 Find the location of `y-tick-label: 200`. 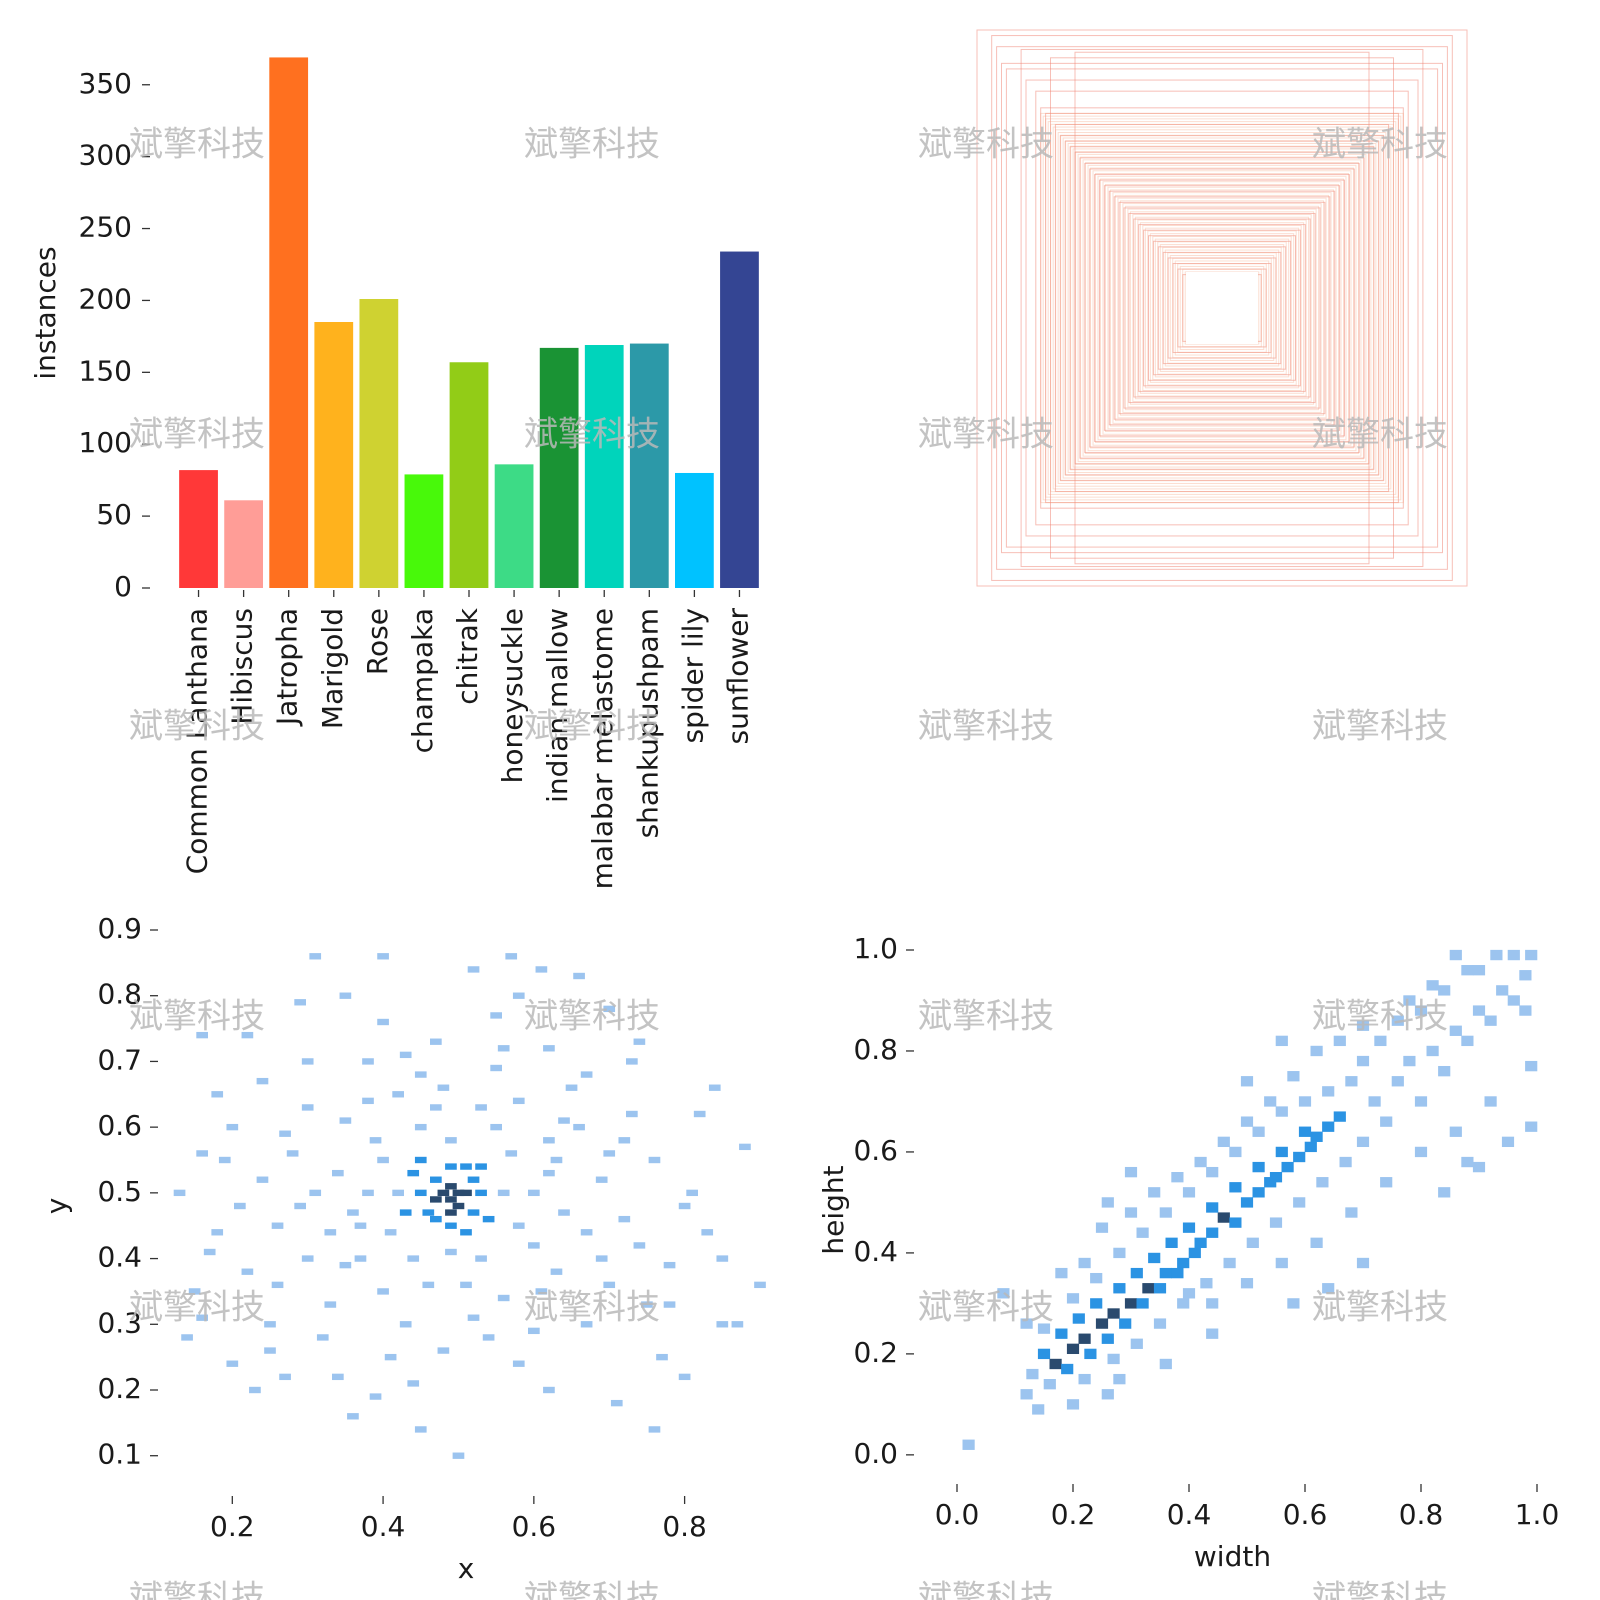

y-tick-label: 200 is located at coordinates (105, 298).